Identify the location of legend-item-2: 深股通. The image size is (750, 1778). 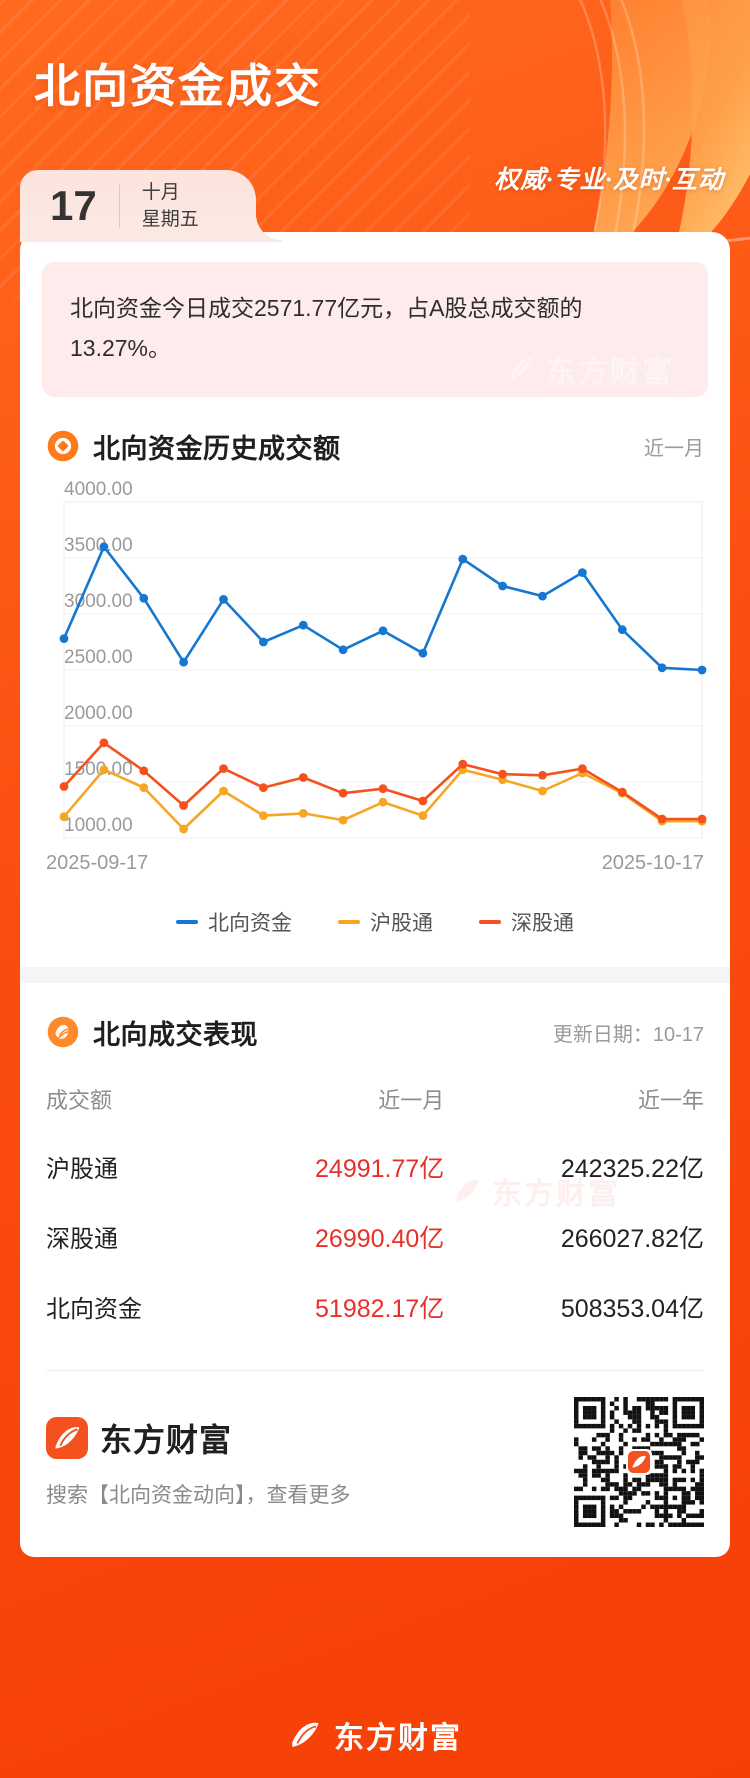
(526, 922).